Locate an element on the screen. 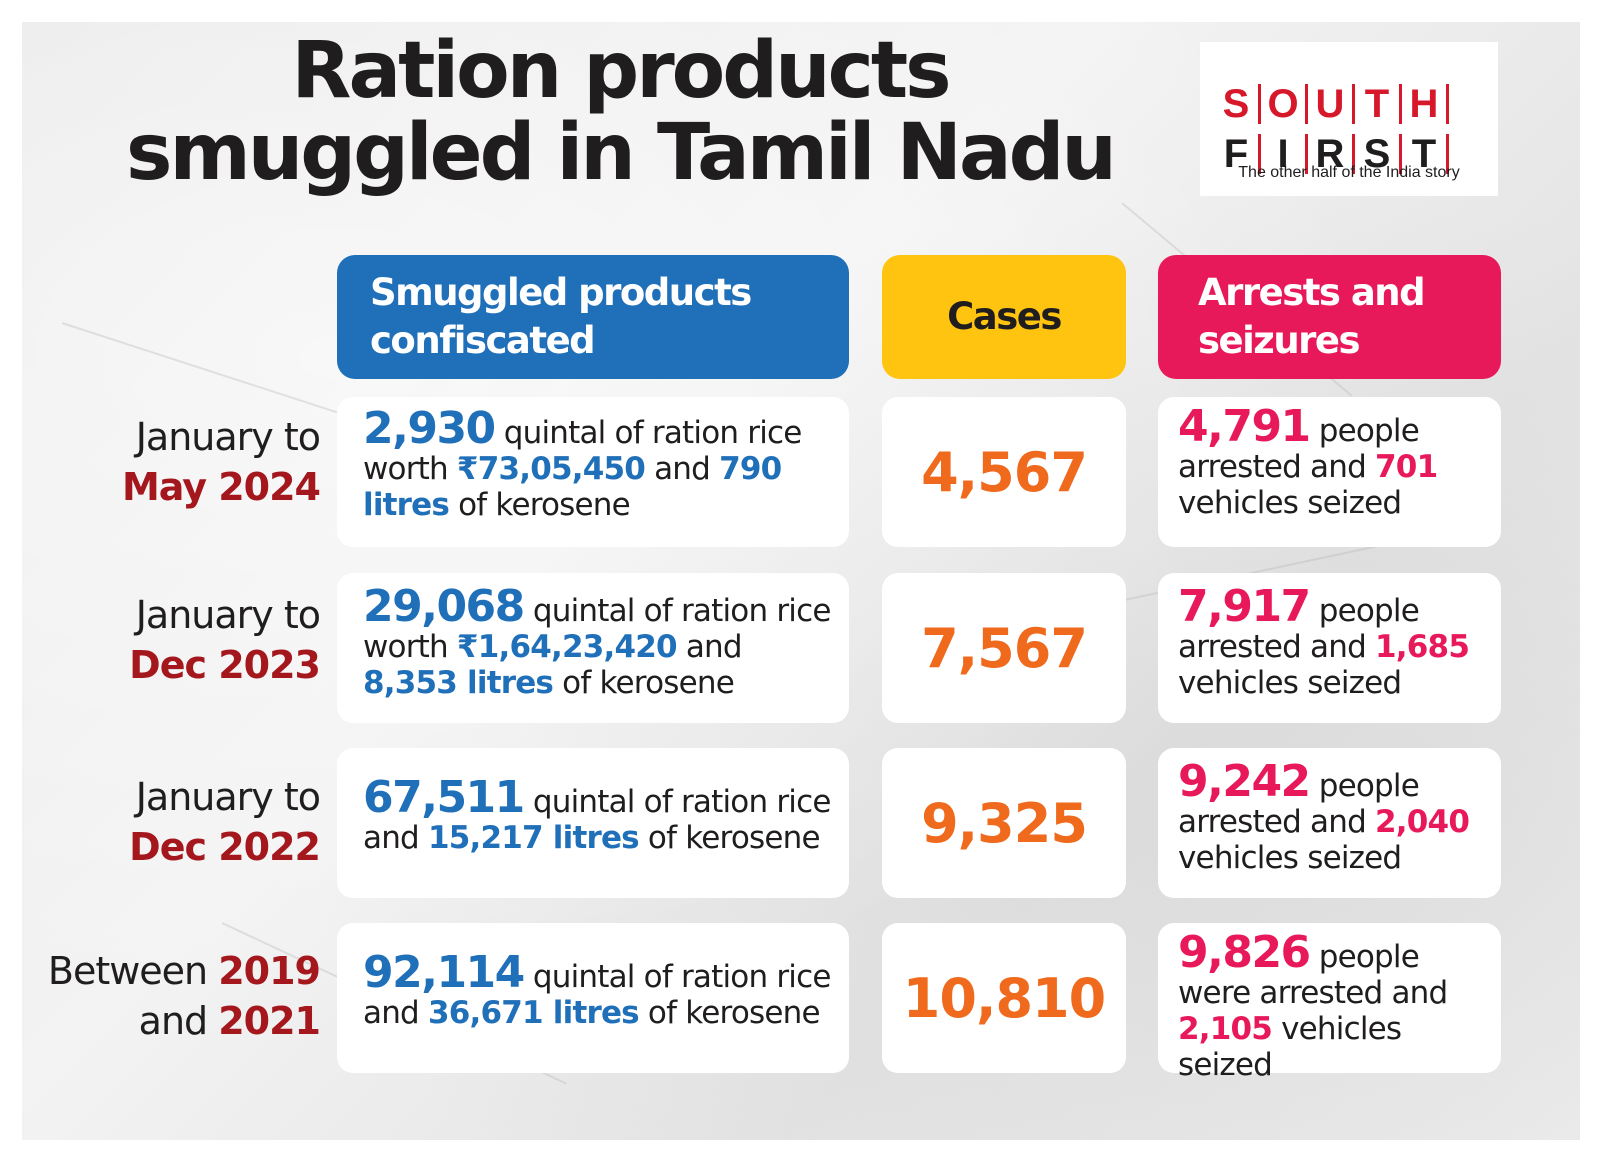 Image resolution: width=1600 pixels, height=1157 pixels. logo-bottom-row: F I R S T is located at coordinates (1331, 154).